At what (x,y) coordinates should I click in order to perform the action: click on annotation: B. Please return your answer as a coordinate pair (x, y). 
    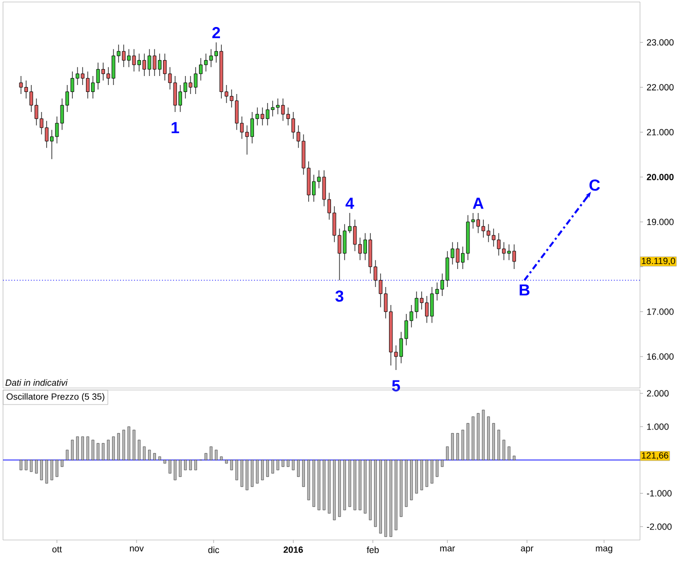
    Looking at the image, I should click on (525, 290).